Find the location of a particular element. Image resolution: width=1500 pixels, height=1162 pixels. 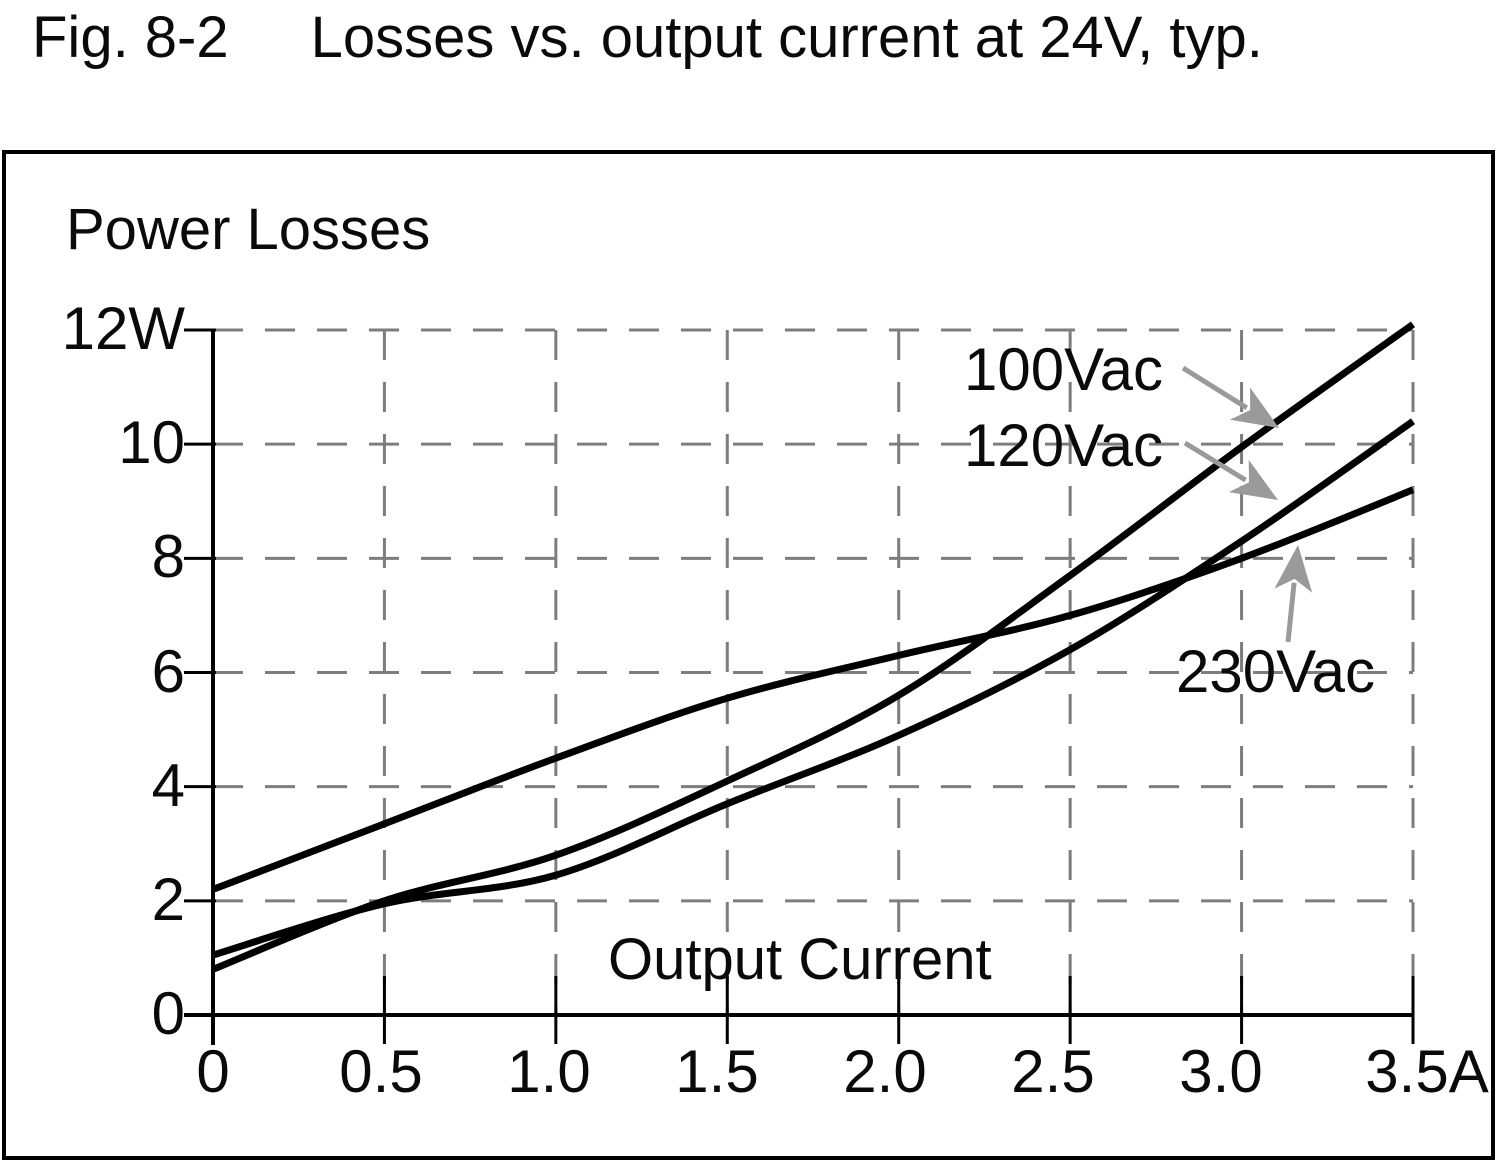

x-tick-label-2.5: 2.5 is located at coordinates (1053, 1071).